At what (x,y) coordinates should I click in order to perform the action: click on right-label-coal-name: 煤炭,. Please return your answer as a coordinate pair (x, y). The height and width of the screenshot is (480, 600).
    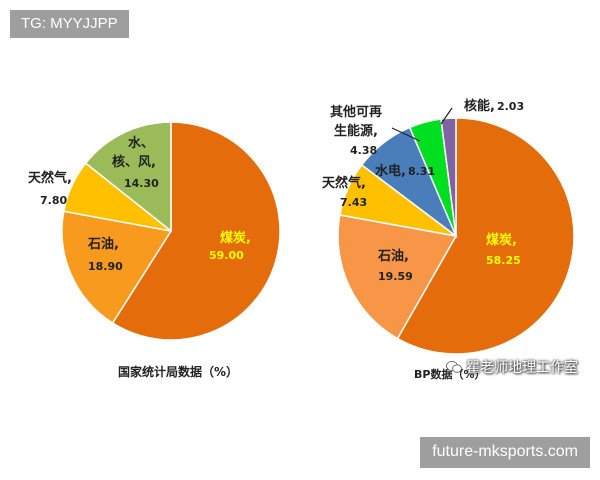
    Looking at the image, I should click on (501, 240).